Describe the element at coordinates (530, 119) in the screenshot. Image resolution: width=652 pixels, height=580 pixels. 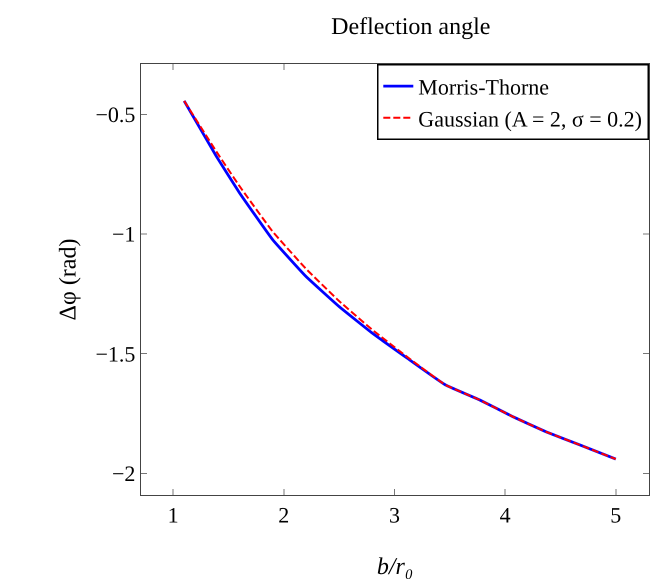
I see `legend-label: Gaussian (A = 2, σ = 0.2)` at that location.